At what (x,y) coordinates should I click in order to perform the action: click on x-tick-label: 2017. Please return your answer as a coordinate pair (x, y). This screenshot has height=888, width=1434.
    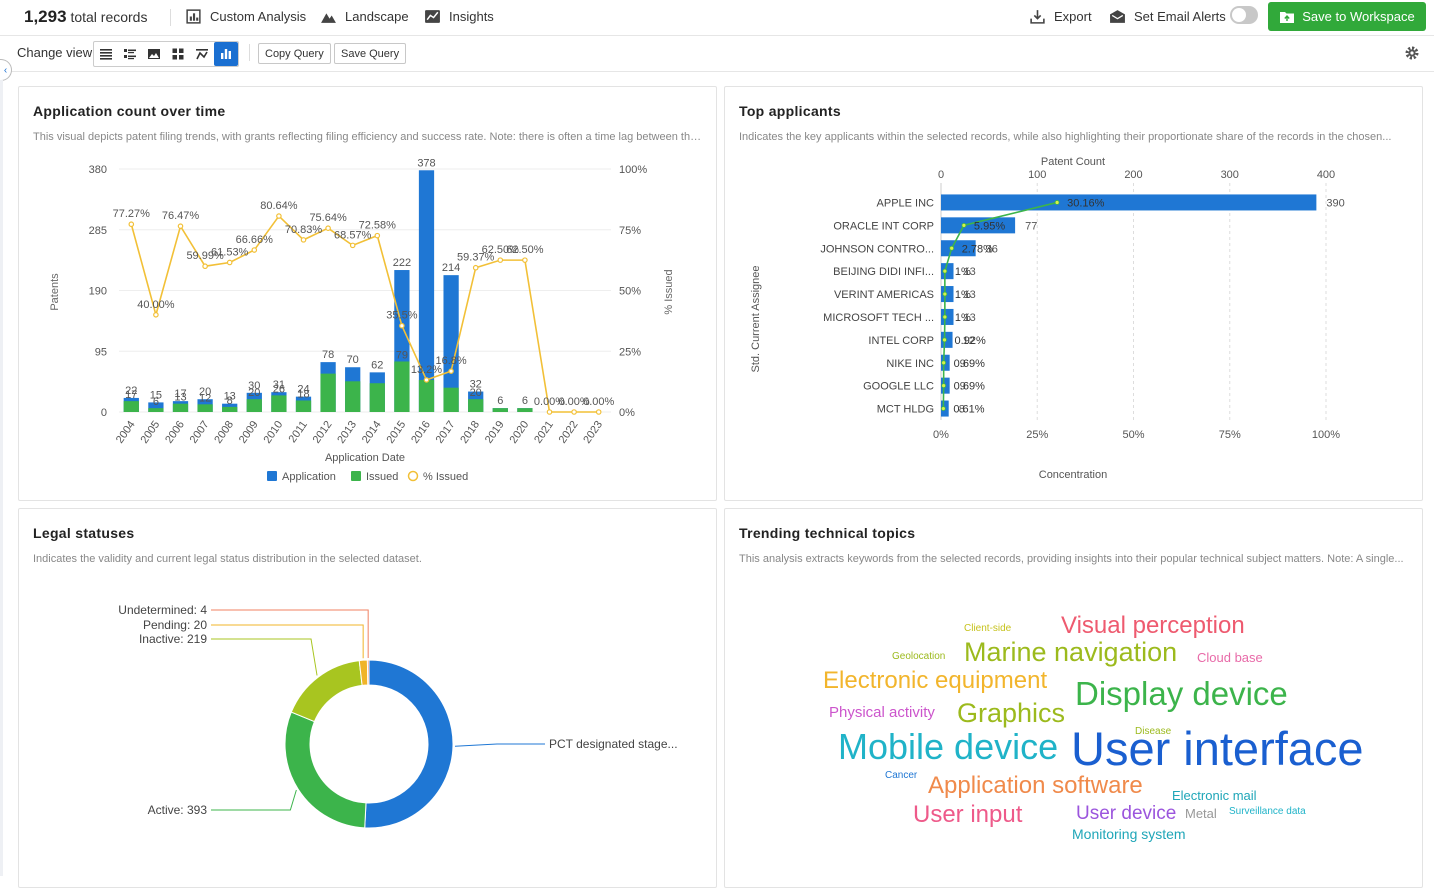
    Looking at the image, I should click on (446, 432).